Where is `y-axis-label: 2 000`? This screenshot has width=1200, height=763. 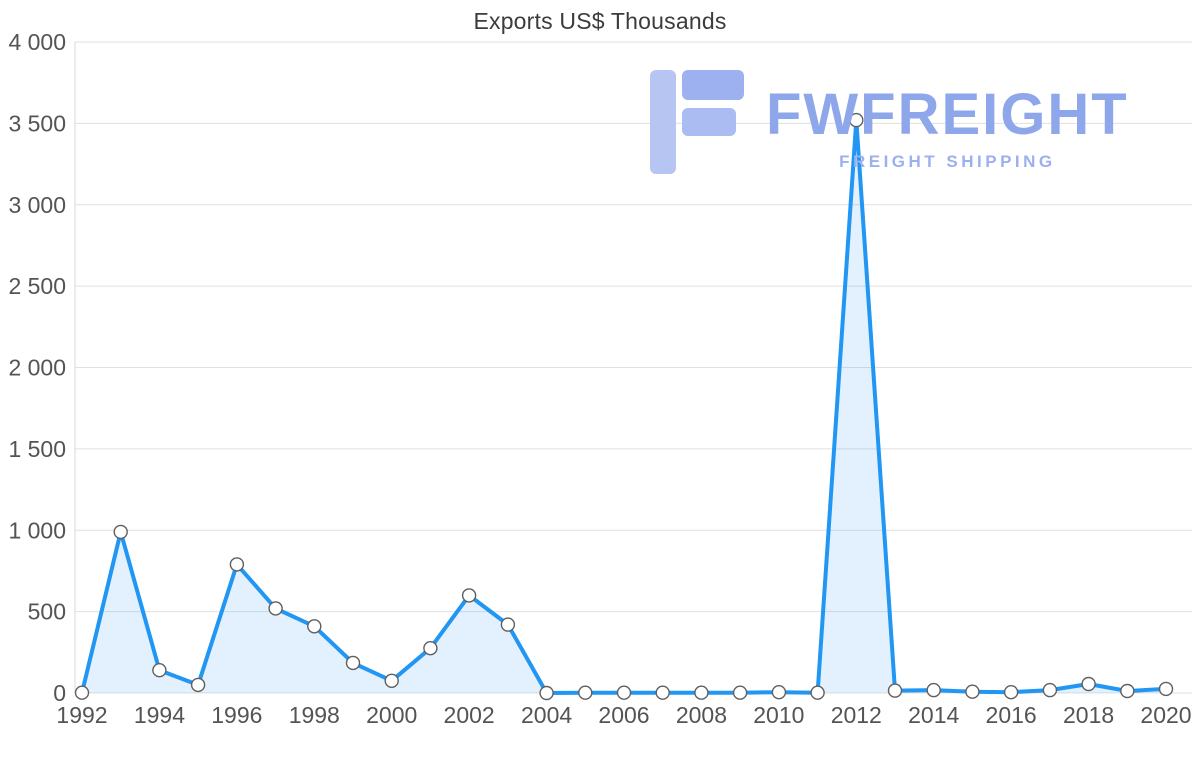 y-axis-label: 2 000 is located at coordinates (37, 368).